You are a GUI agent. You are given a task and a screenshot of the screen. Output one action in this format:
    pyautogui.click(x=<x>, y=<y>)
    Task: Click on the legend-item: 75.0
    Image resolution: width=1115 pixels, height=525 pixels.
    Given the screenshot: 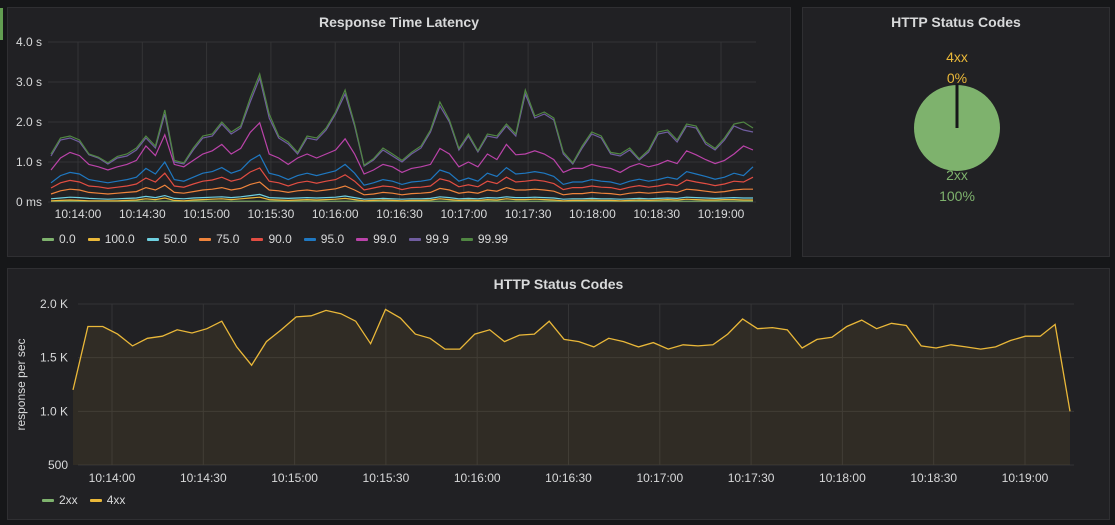 What is the action you would take?
    pyautogui.click(x=219, y=239)
    